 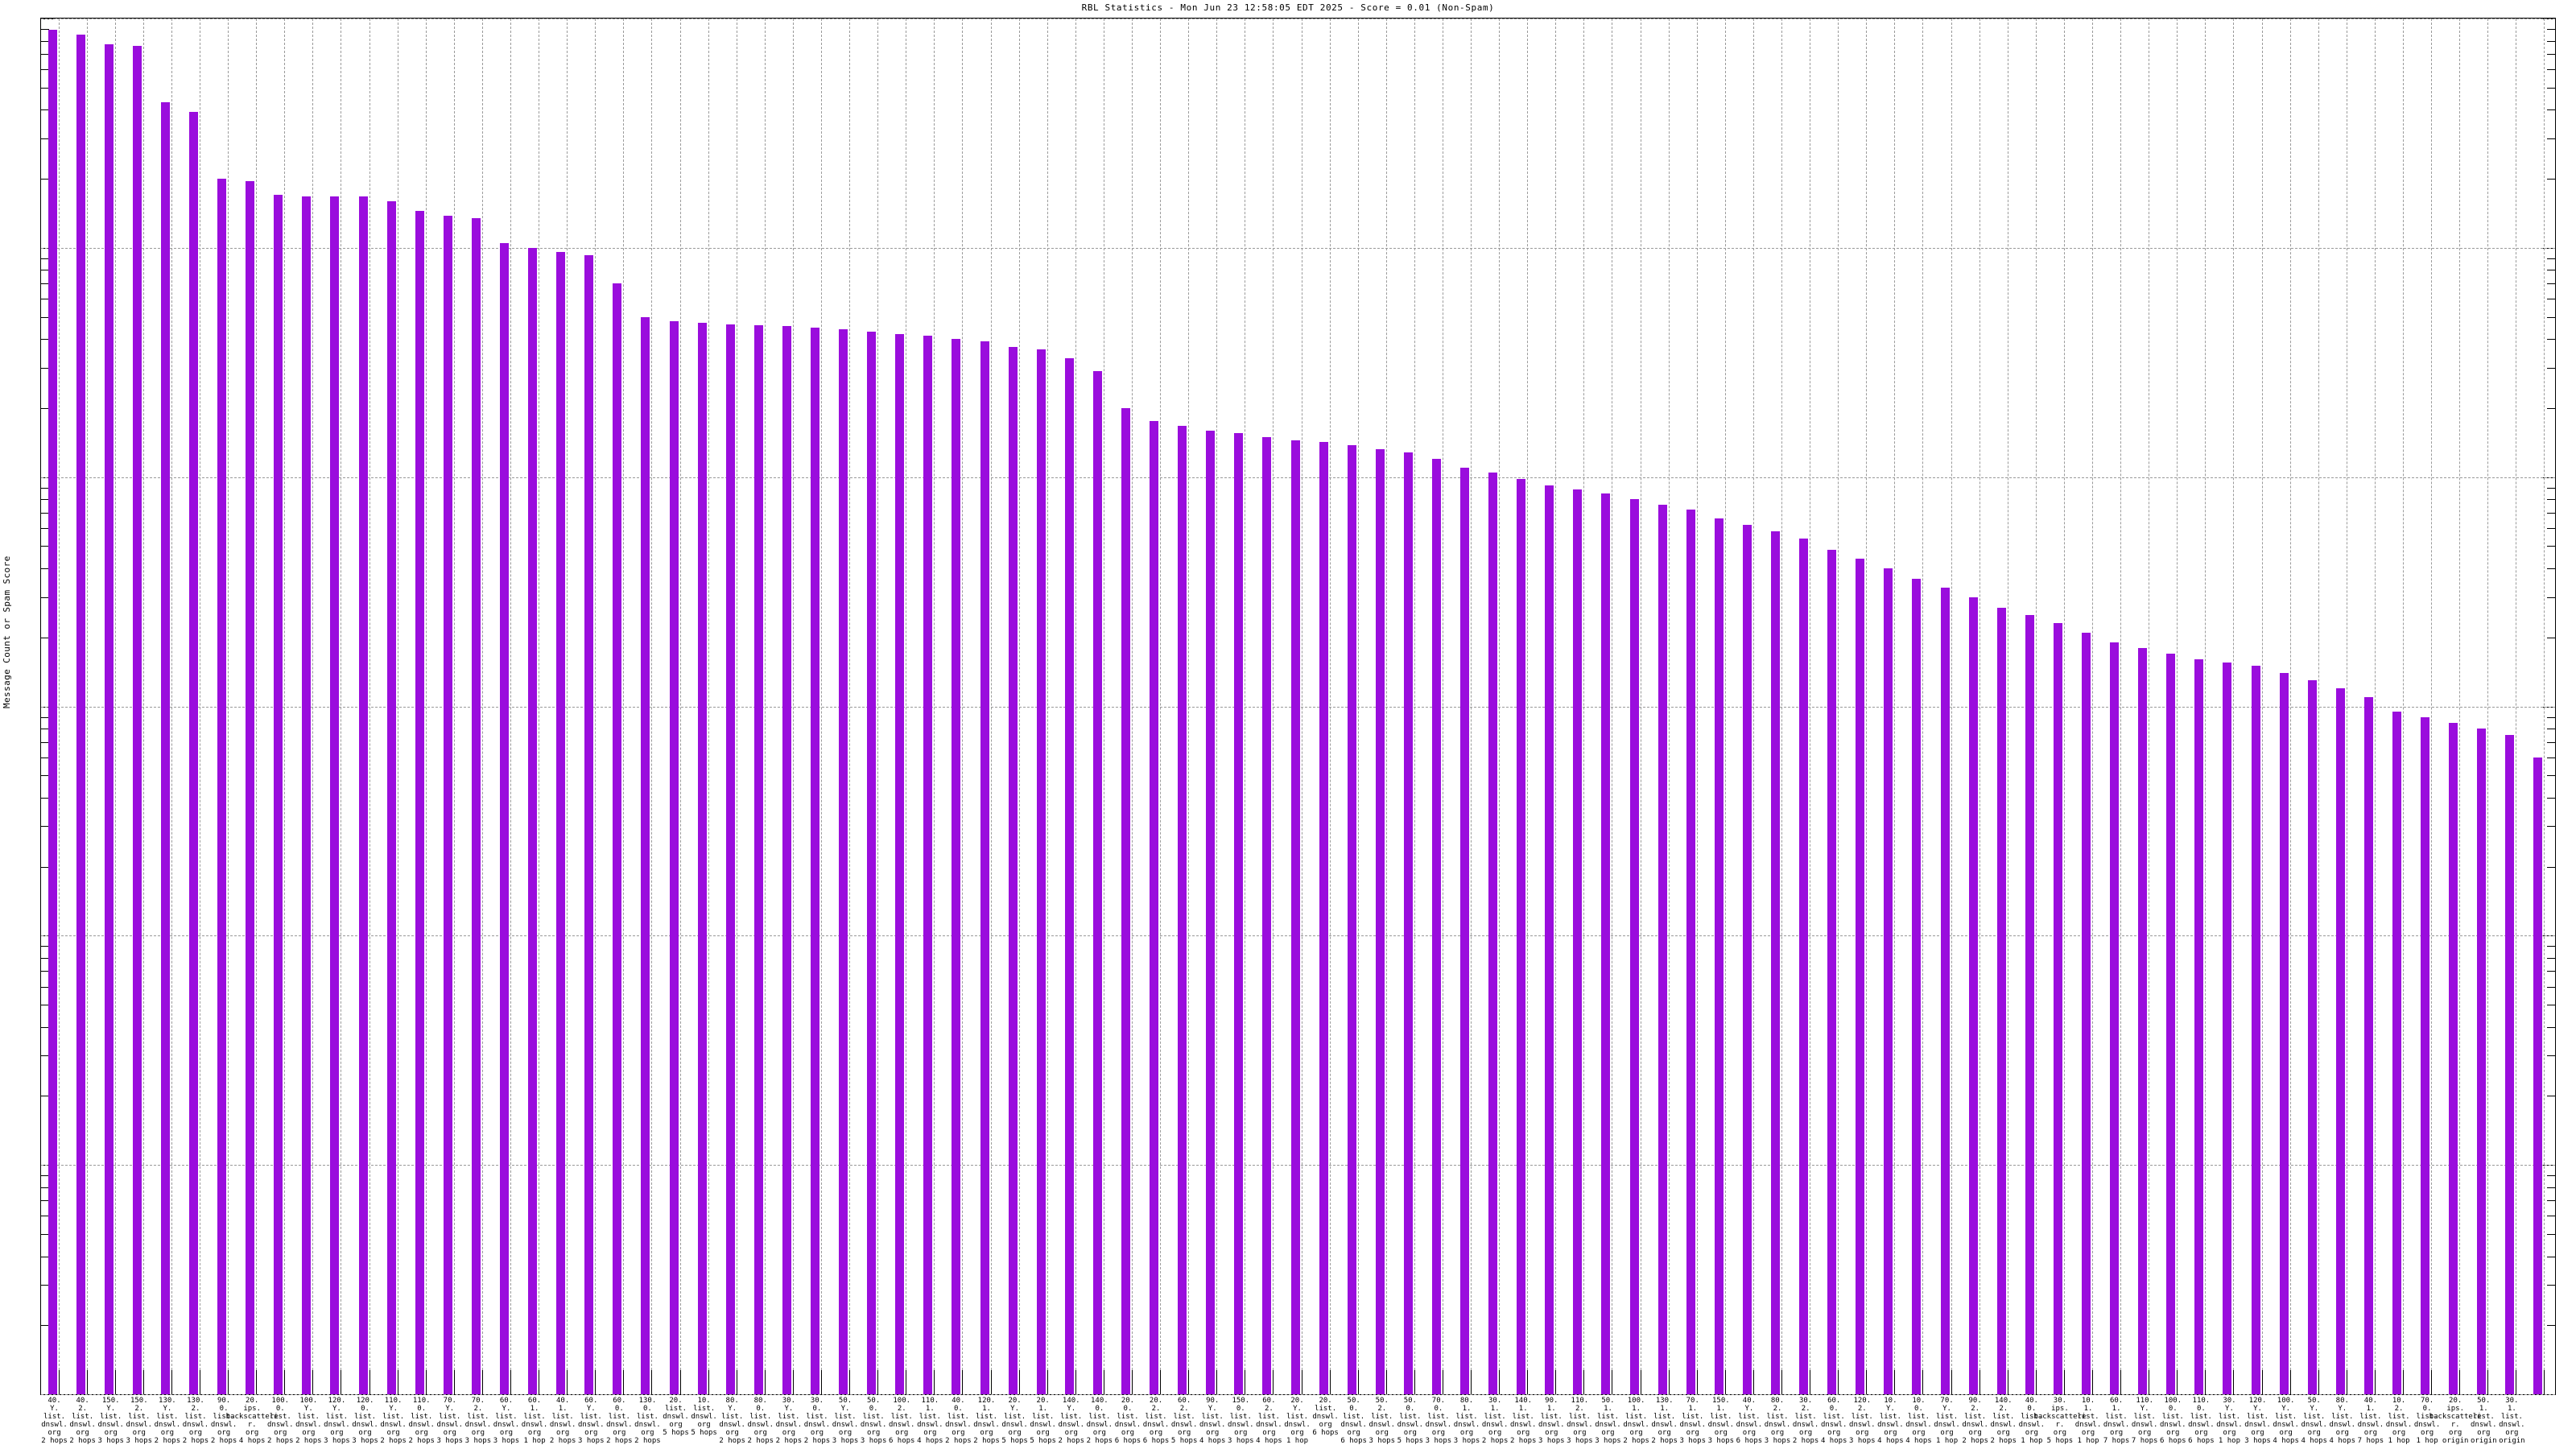 I want to click on x-axis-tick-label: 110. 1. list. dnswl. org 4 hops, so click(x=930, y=1421).